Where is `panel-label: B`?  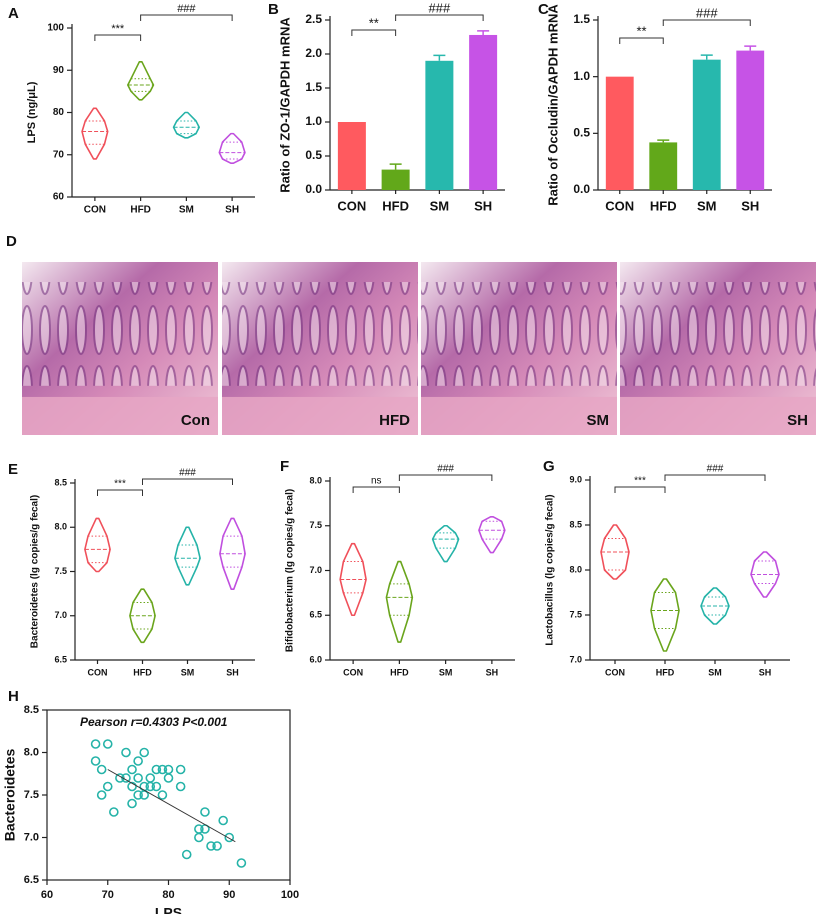
panel-label: B is located at coordinates (273, 9).